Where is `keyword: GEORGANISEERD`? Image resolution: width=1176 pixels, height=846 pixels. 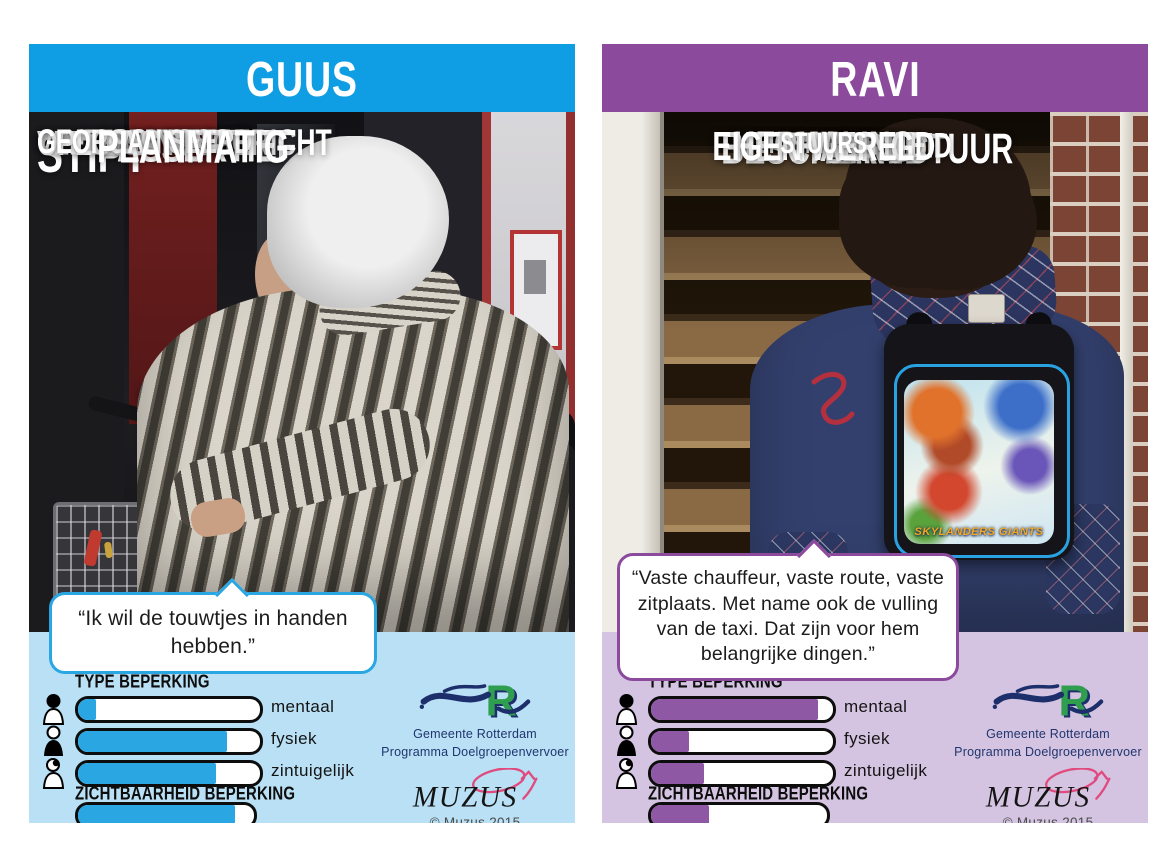 keyword: GEORGANISEERD is located at coordinates (144, 141).